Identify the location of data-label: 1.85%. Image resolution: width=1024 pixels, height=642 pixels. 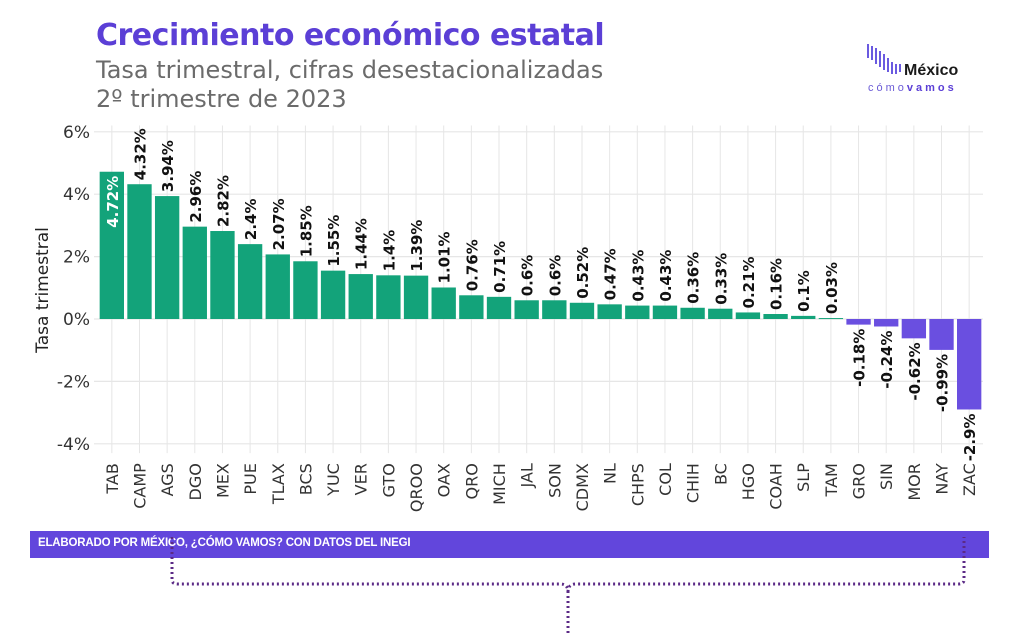
(306, 231).